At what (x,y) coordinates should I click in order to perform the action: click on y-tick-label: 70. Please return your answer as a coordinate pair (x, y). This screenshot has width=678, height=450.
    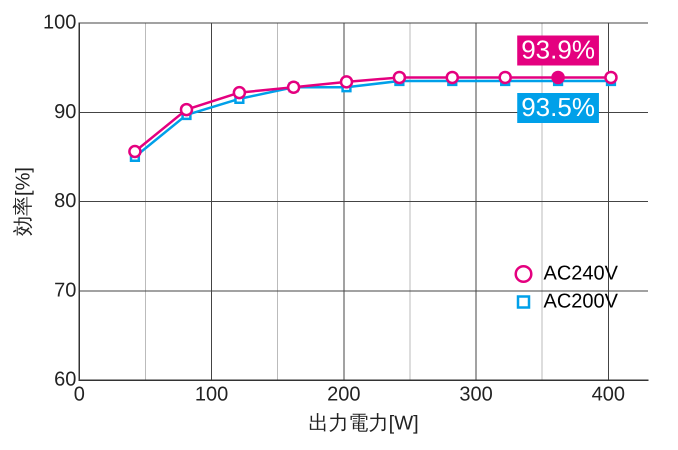
    Looking at the image, I should click on (65, 290).